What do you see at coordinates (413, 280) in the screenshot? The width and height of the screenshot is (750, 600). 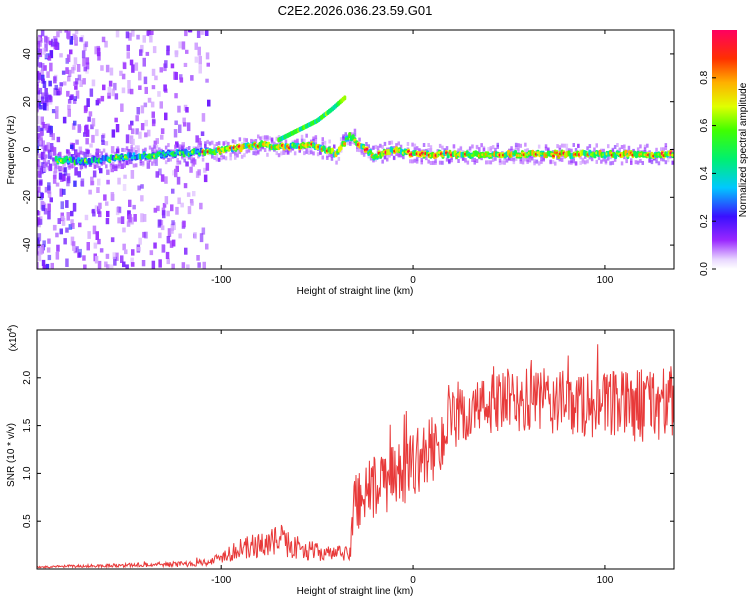 I see `x-tick-label: 0` at bounding box center [413, 280].